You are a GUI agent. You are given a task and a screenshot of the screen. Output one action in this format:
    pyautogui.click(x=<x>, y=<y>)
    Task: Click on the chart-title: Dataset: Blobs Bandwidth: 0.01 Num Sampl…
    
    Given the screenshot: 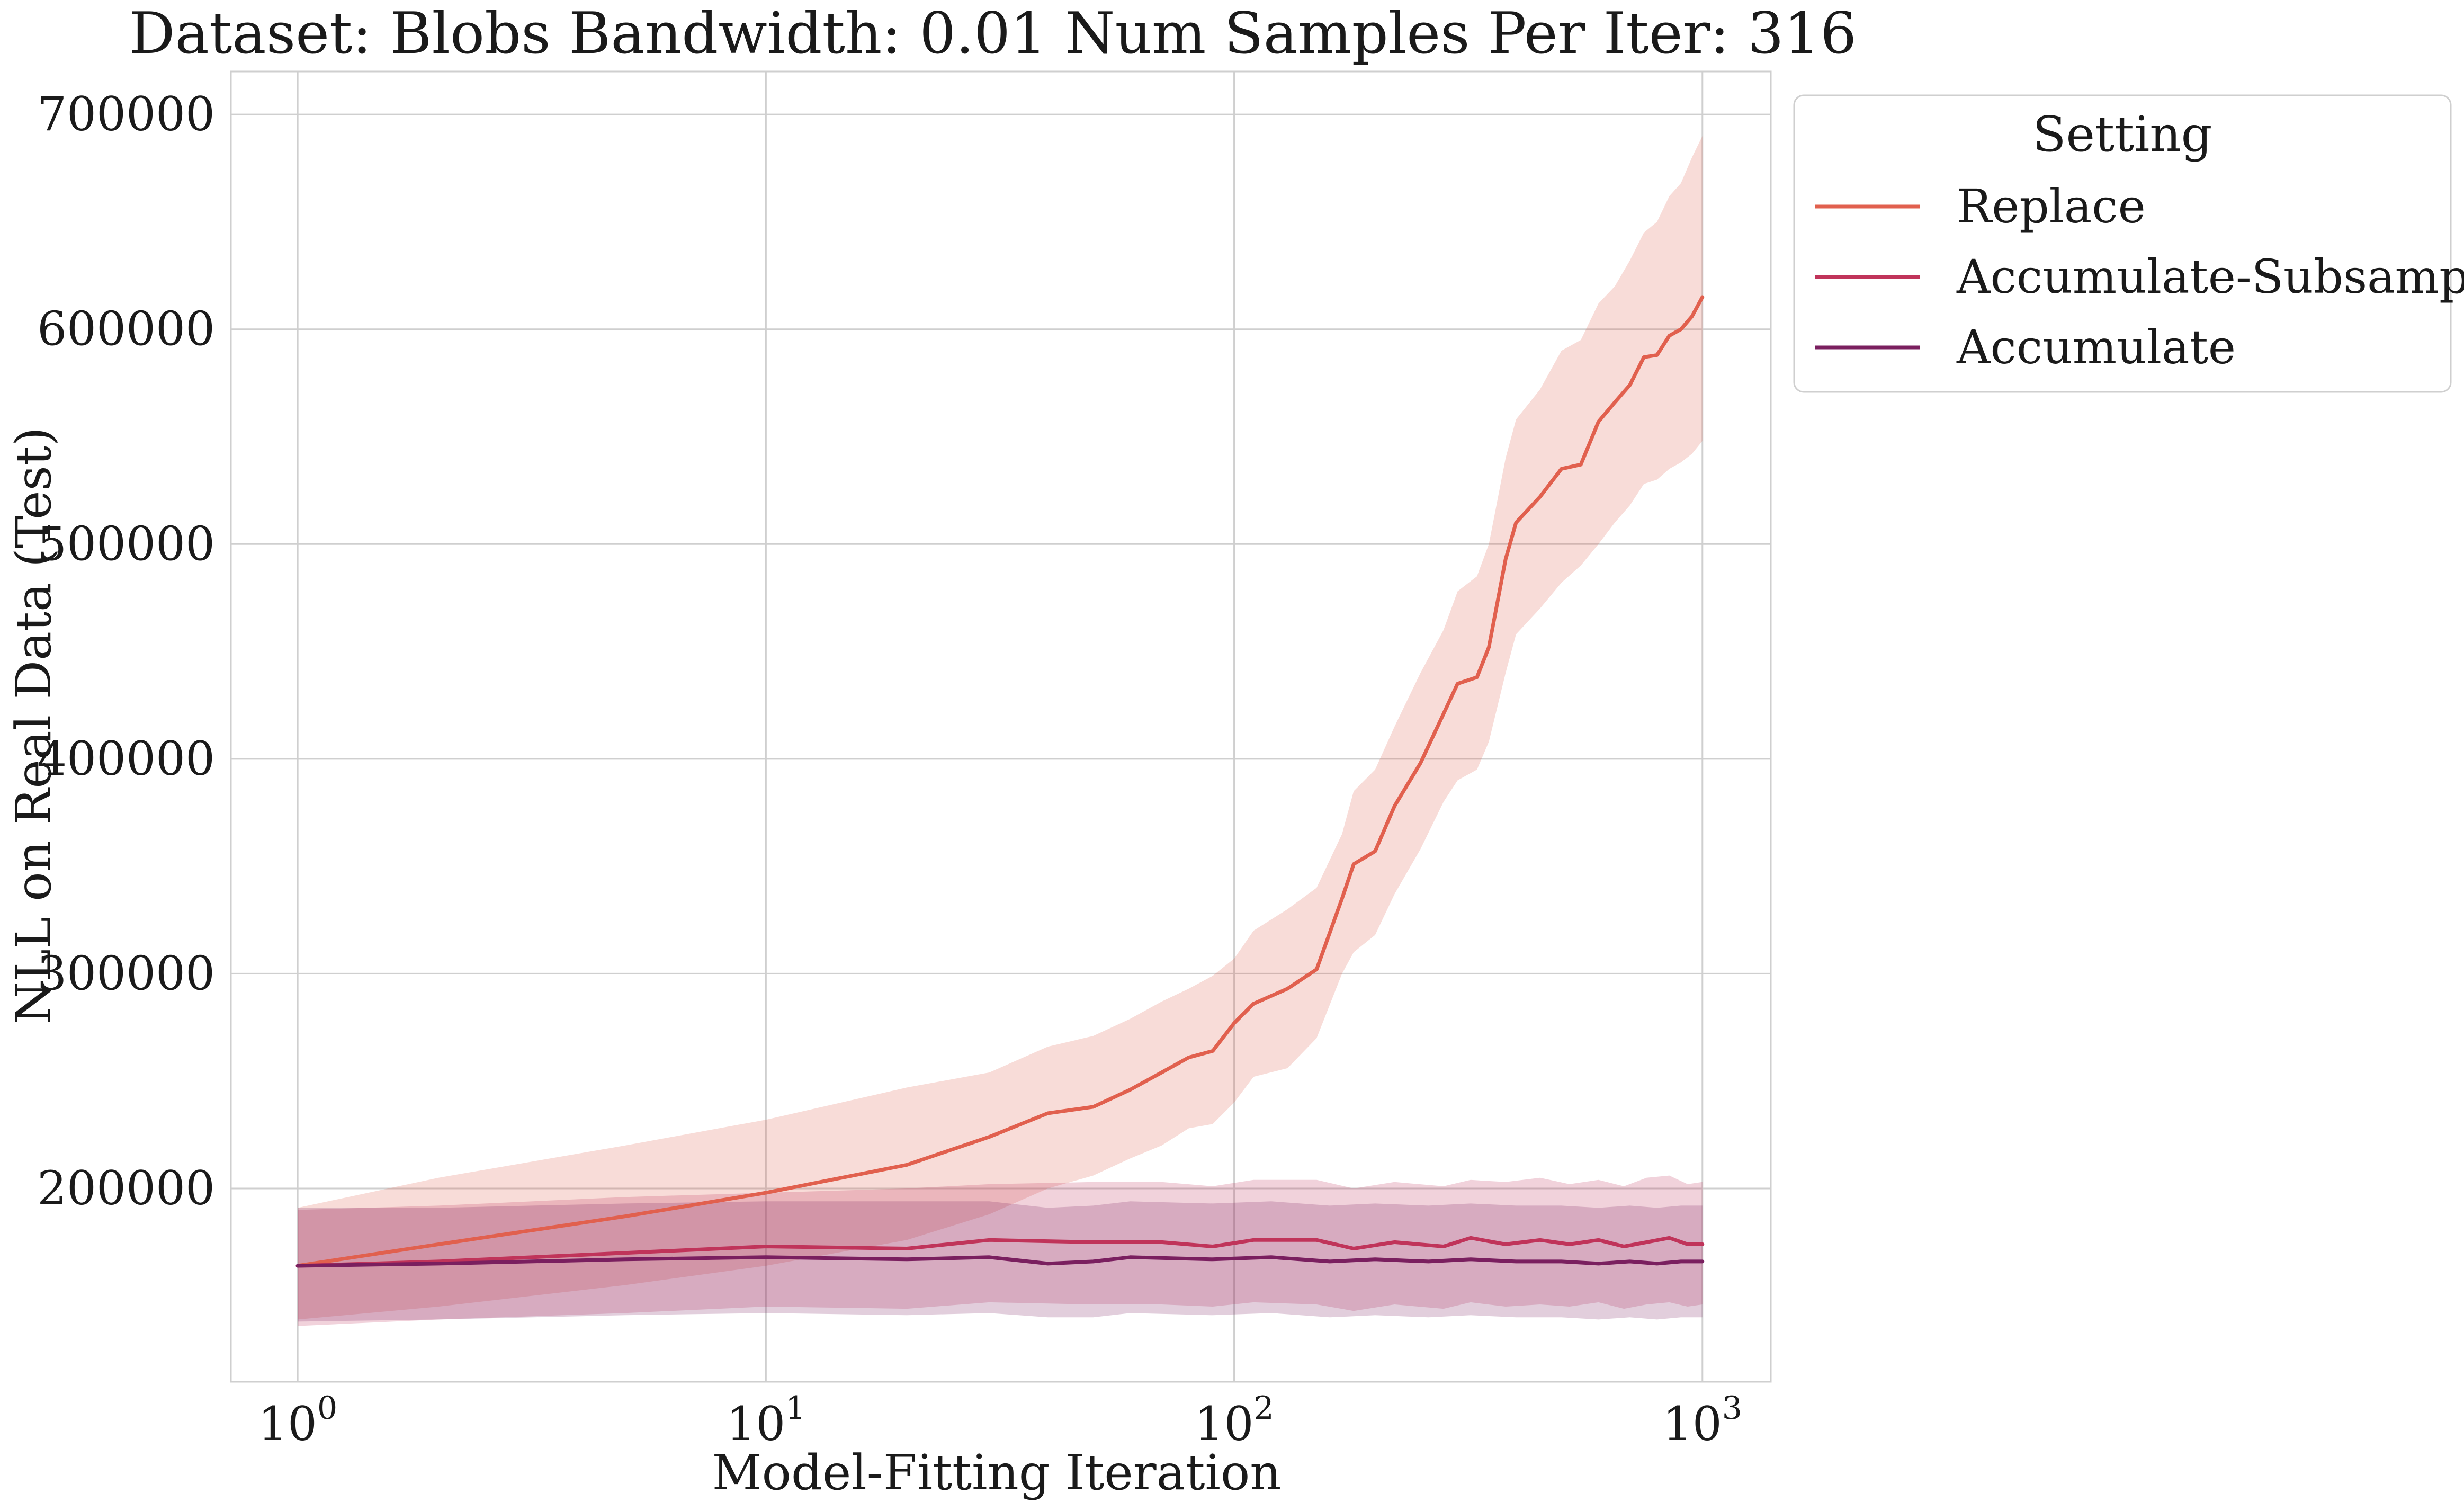 What is the action you would take?
    pyautogui.click(x=993, y=34)
    